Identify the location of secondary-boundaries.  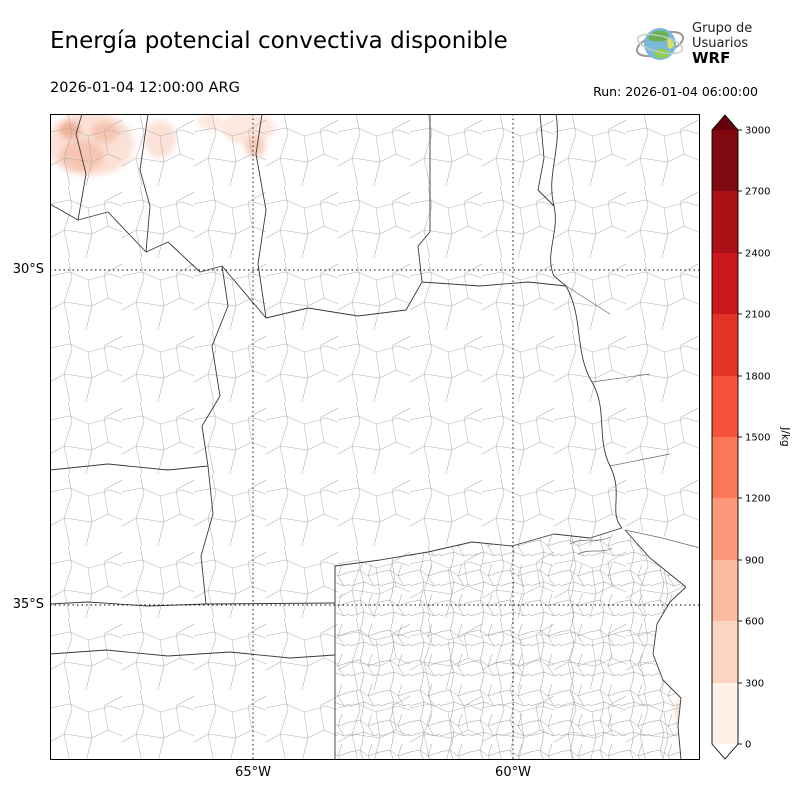
(633, 420).